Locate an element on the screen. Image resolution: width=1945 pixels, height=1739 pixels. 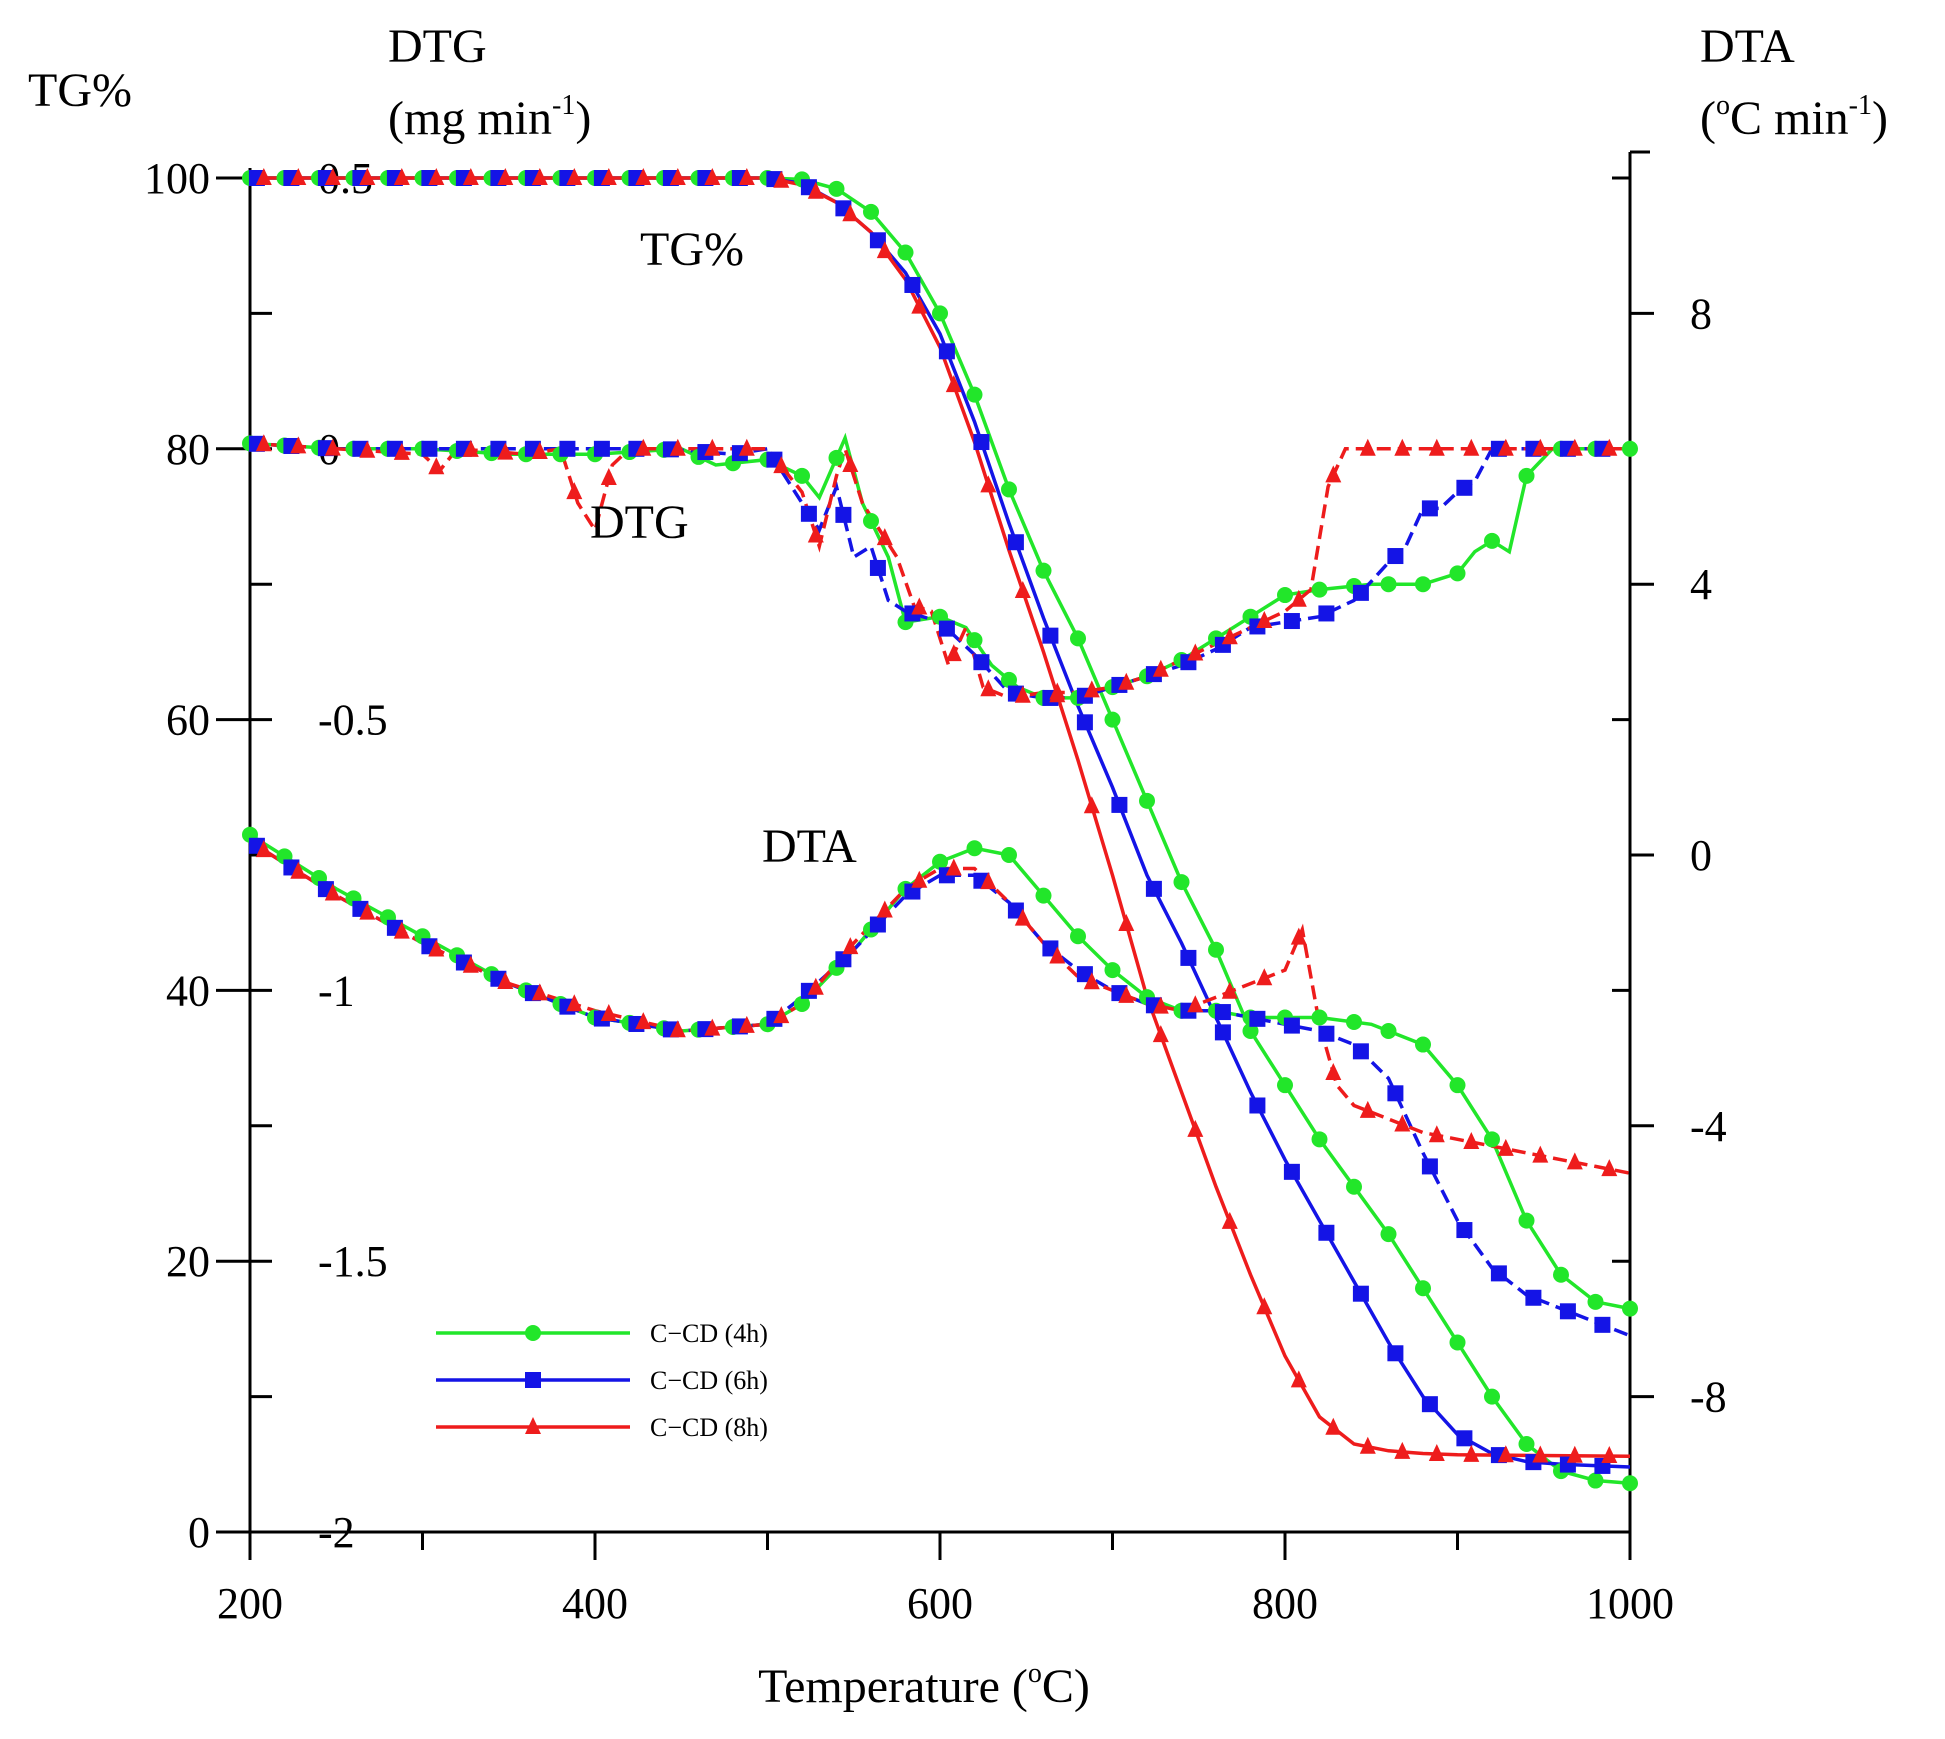
tg-tick-label: 80 is located at coordinates (188, 449).